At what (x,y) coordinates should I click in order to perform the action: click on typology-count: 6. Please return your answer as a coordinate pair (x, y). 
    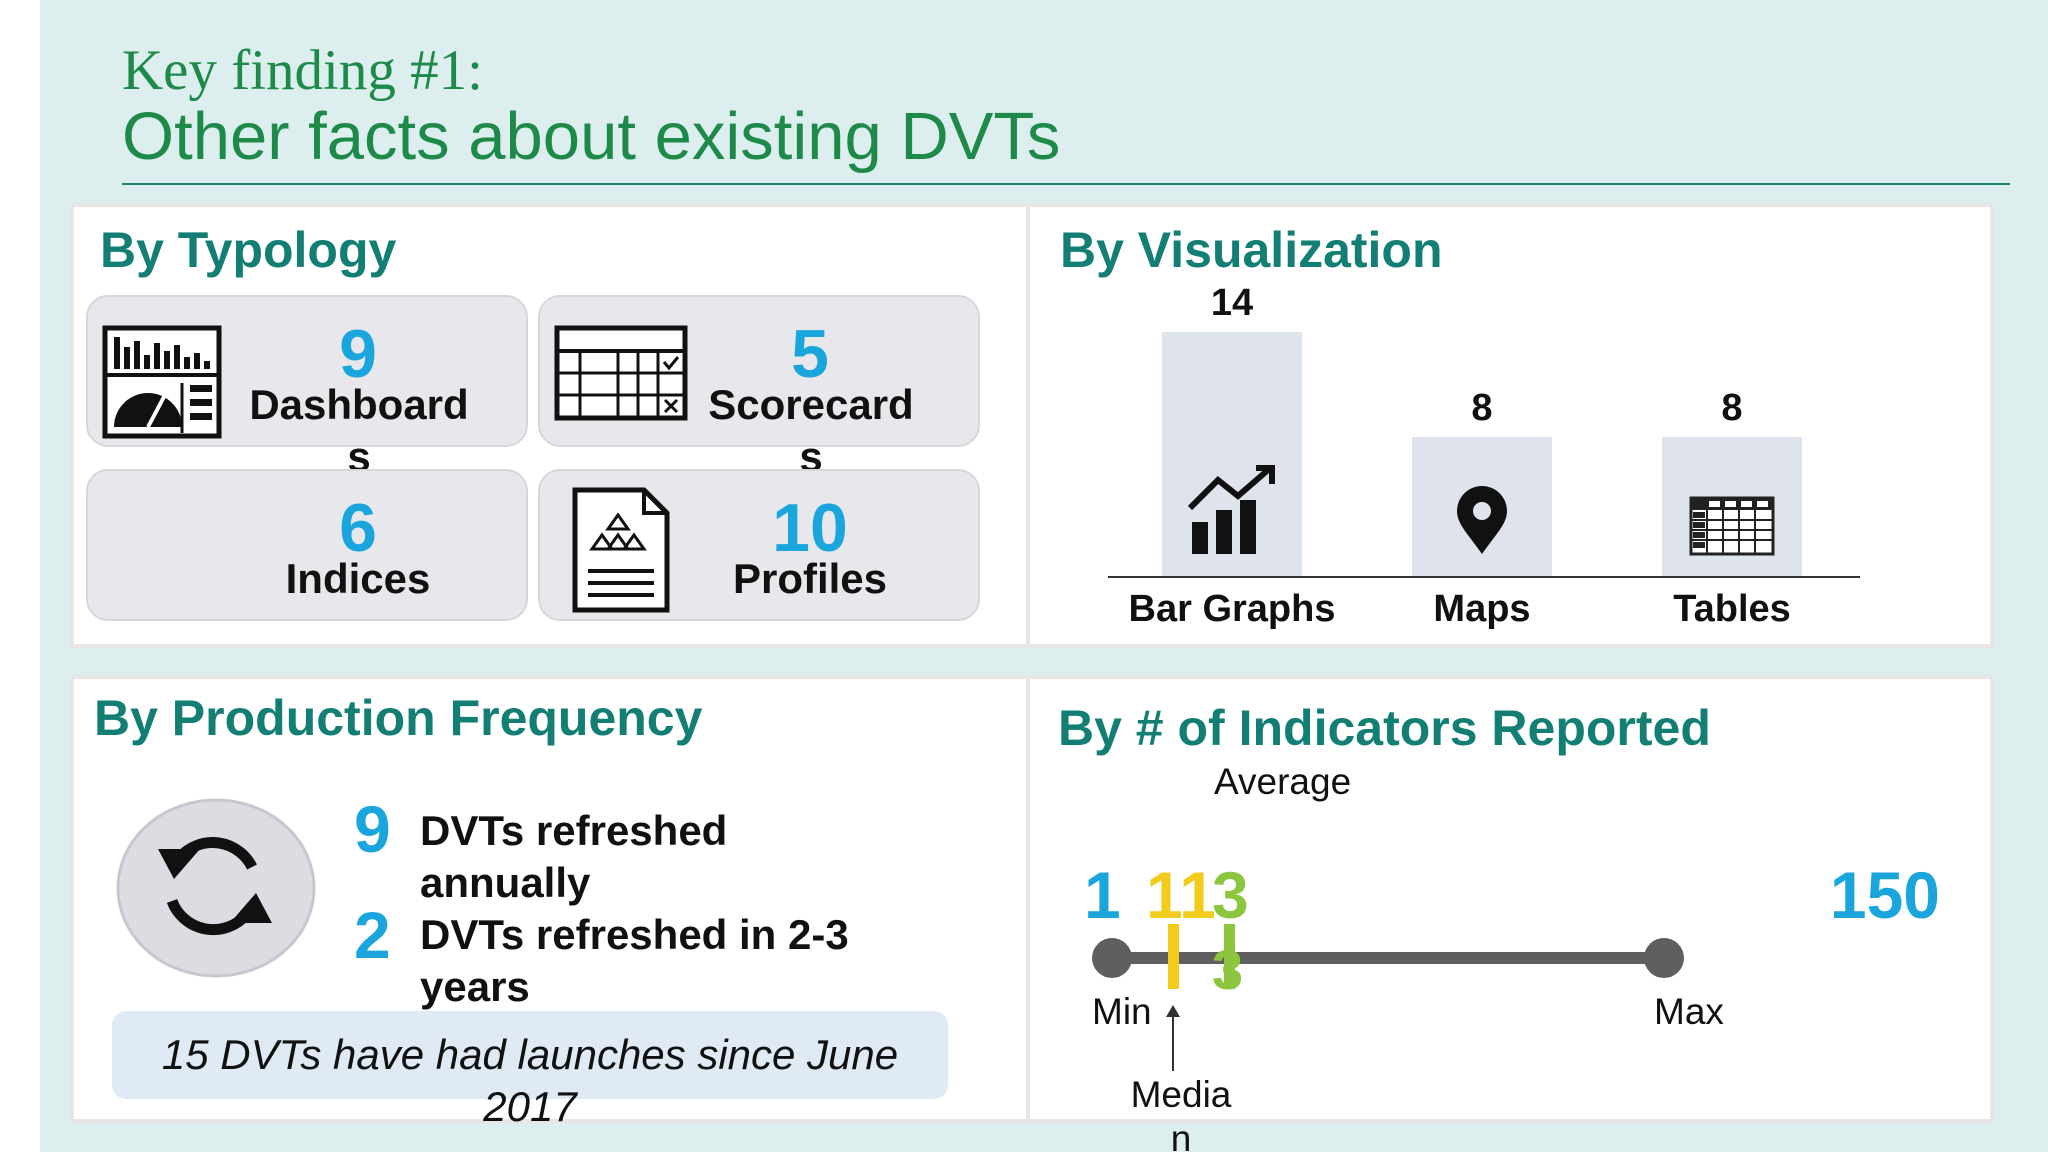
    Looking at the image, I should click on (358, 528).